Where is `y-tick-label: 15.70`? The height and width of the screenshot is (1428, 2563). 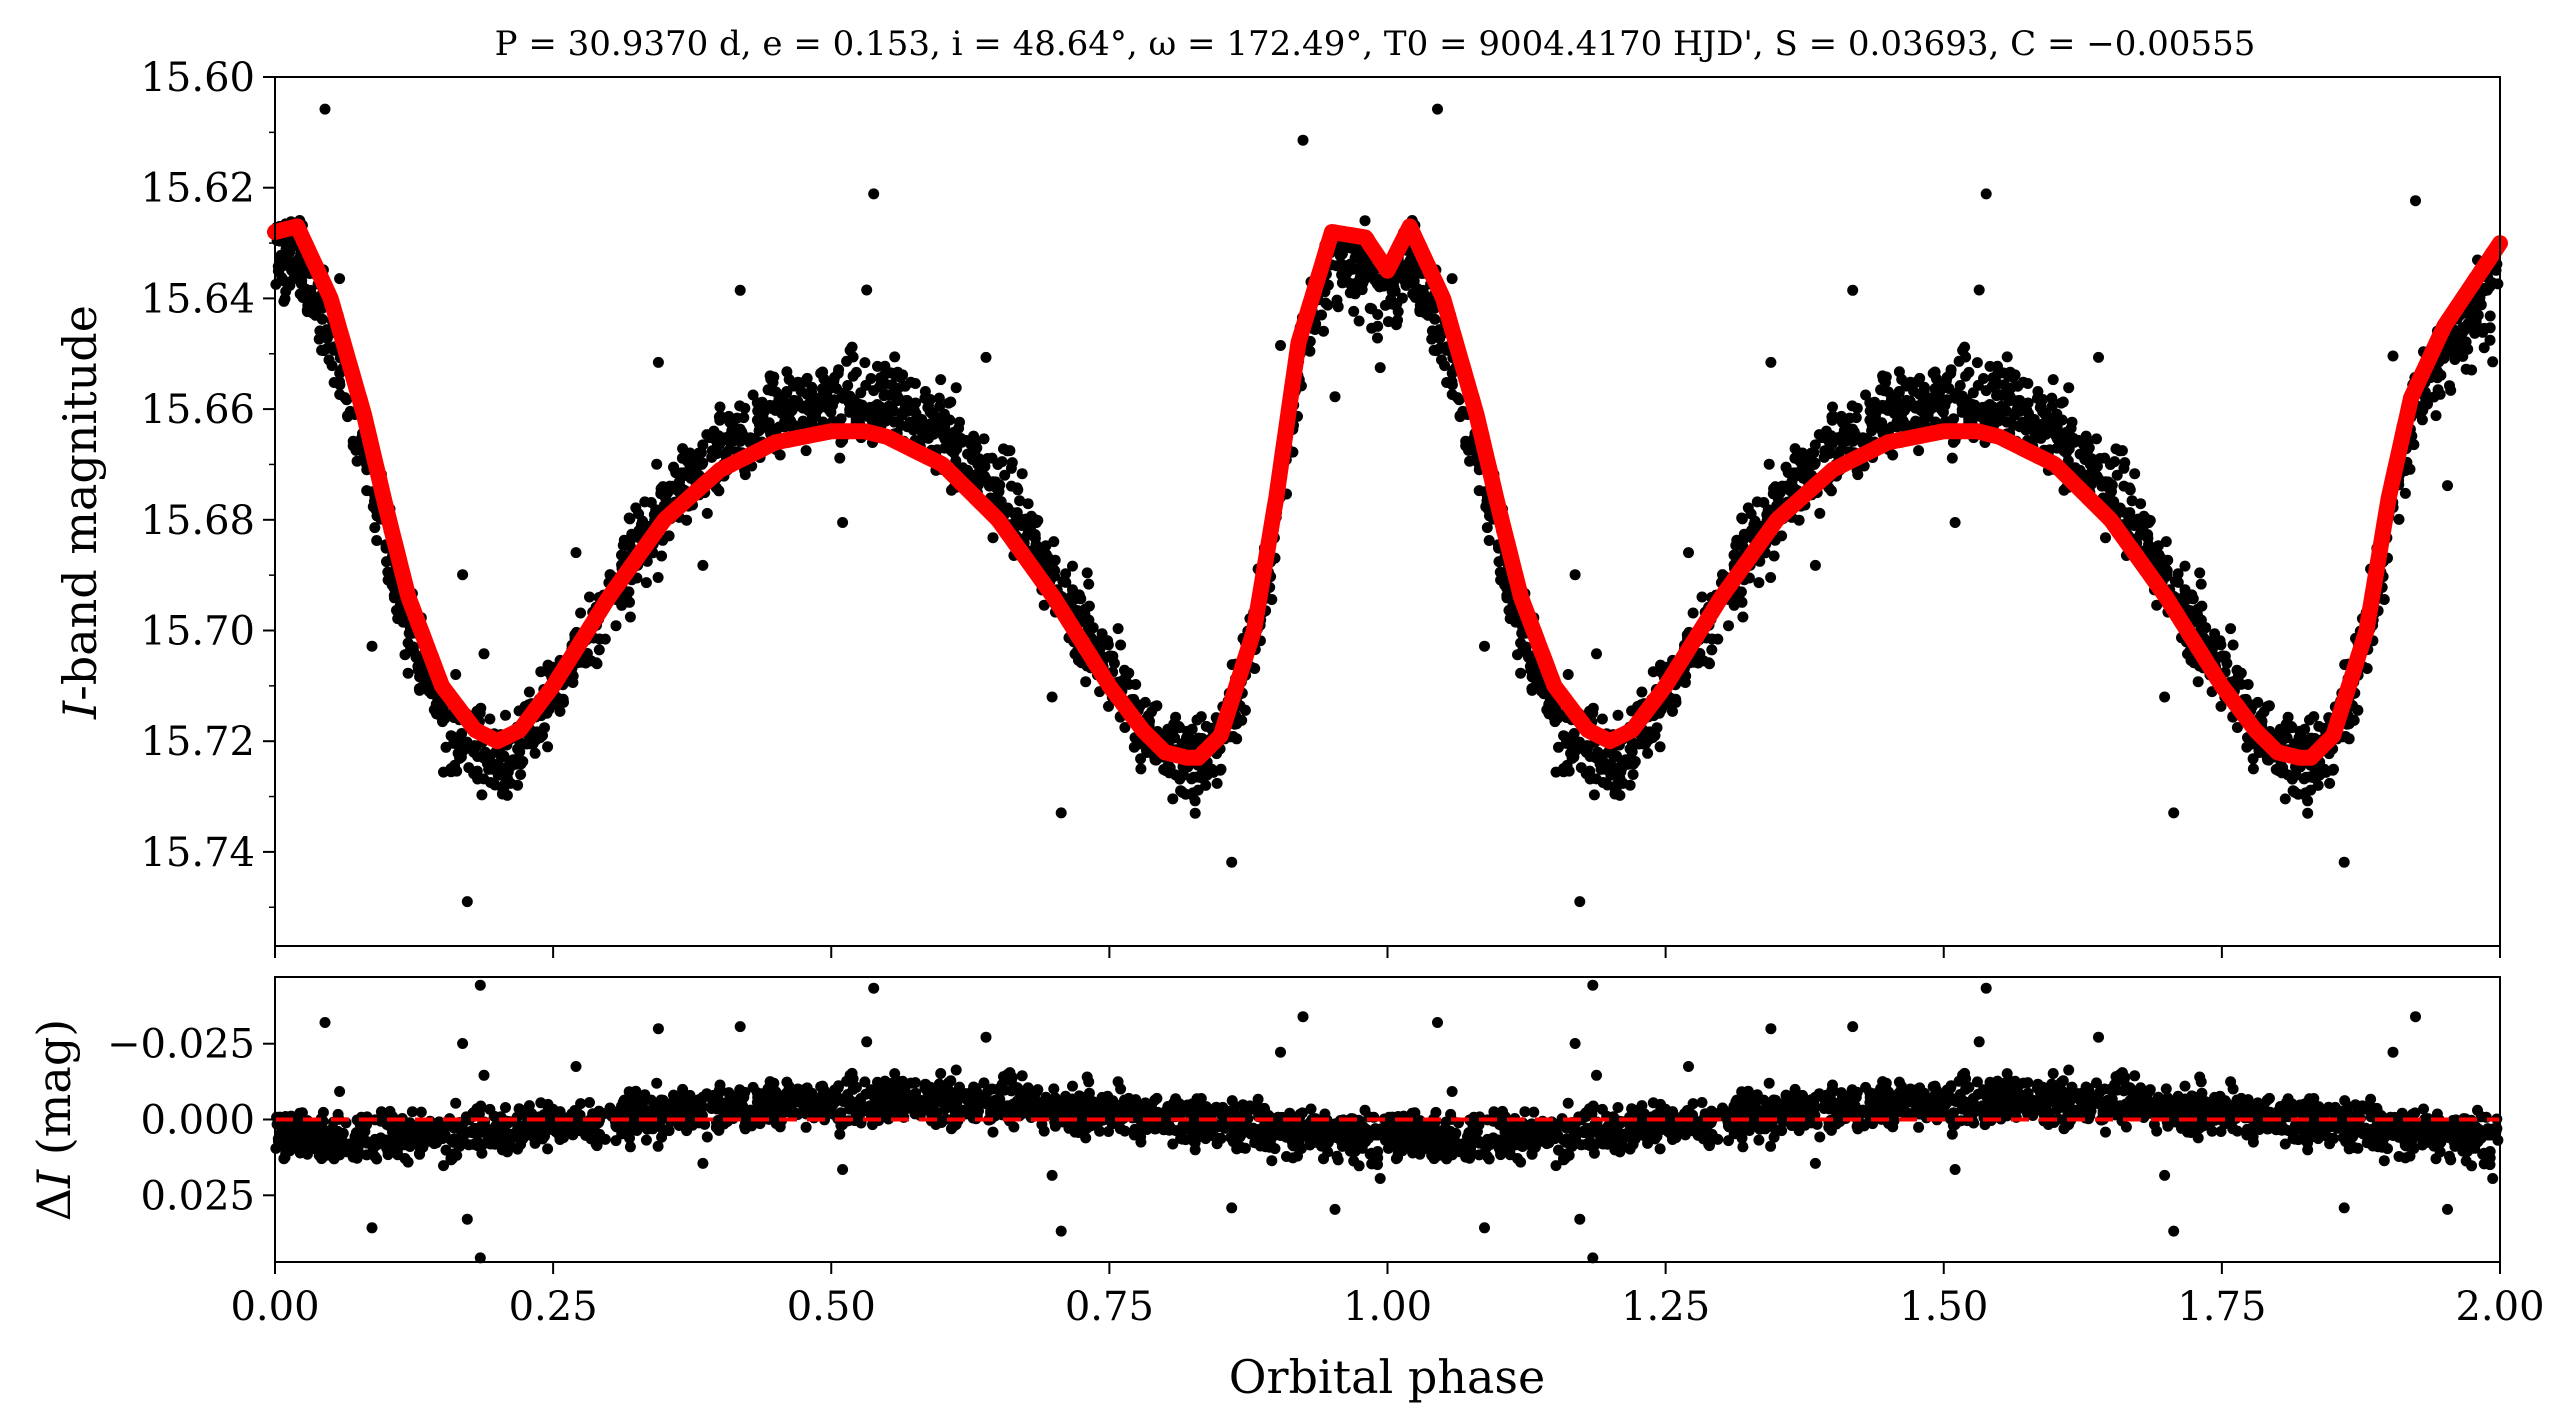 y-tick-label: 15.70 is located at coordinates (197, 632).